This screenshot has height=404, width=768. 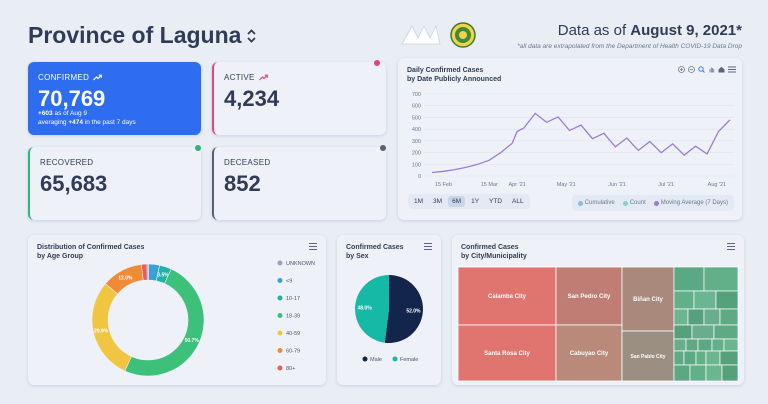 I want to click on active-card: ACTIVE 4,234, so click(x=299, y=97).